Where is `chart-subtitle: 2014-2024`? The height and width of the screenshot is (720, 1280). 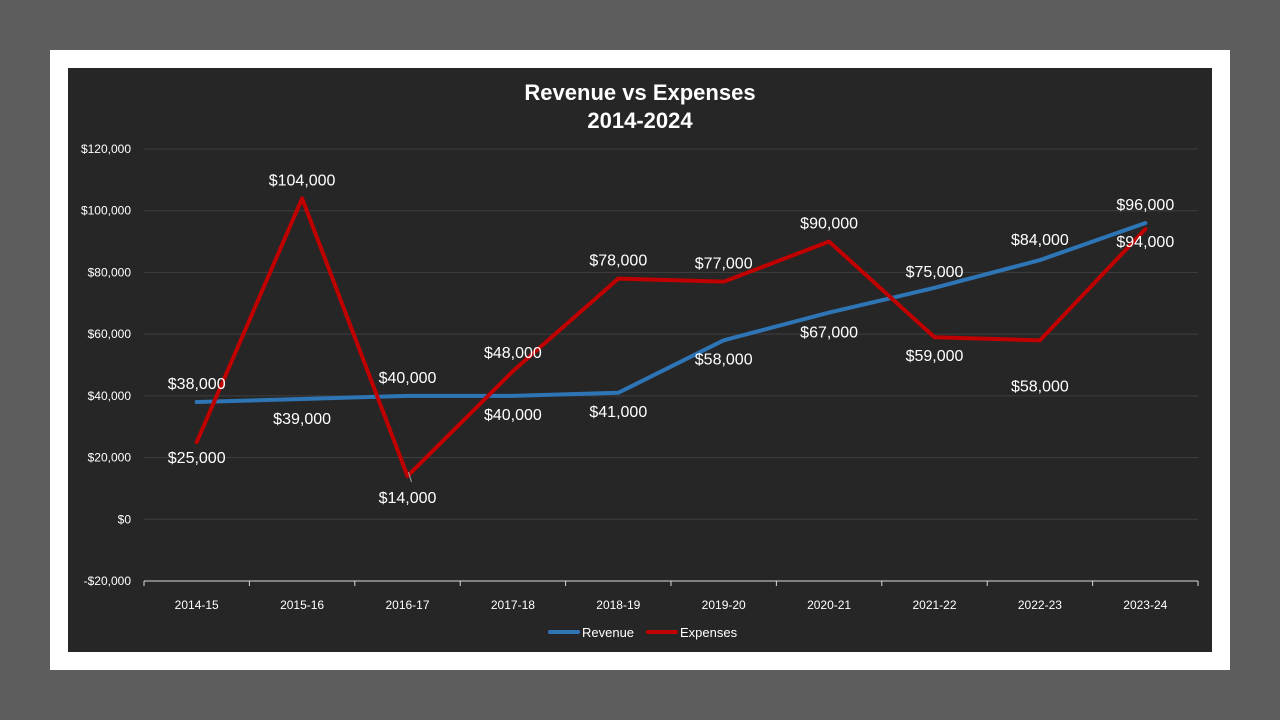
chart-subtitle: 2014-2024 is located at coordinates (640, 120).